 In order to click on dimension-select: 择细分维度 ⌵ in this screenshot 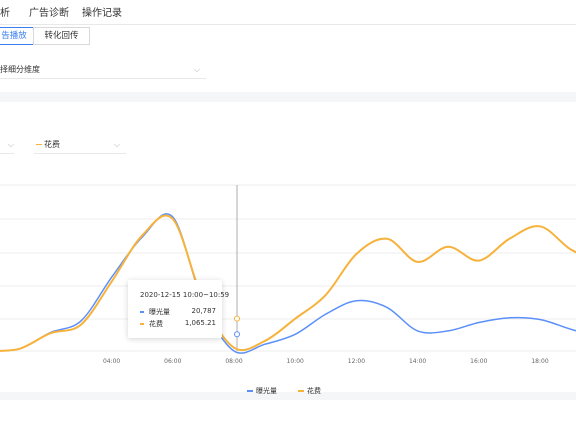, I will do `click(103, 70)`.